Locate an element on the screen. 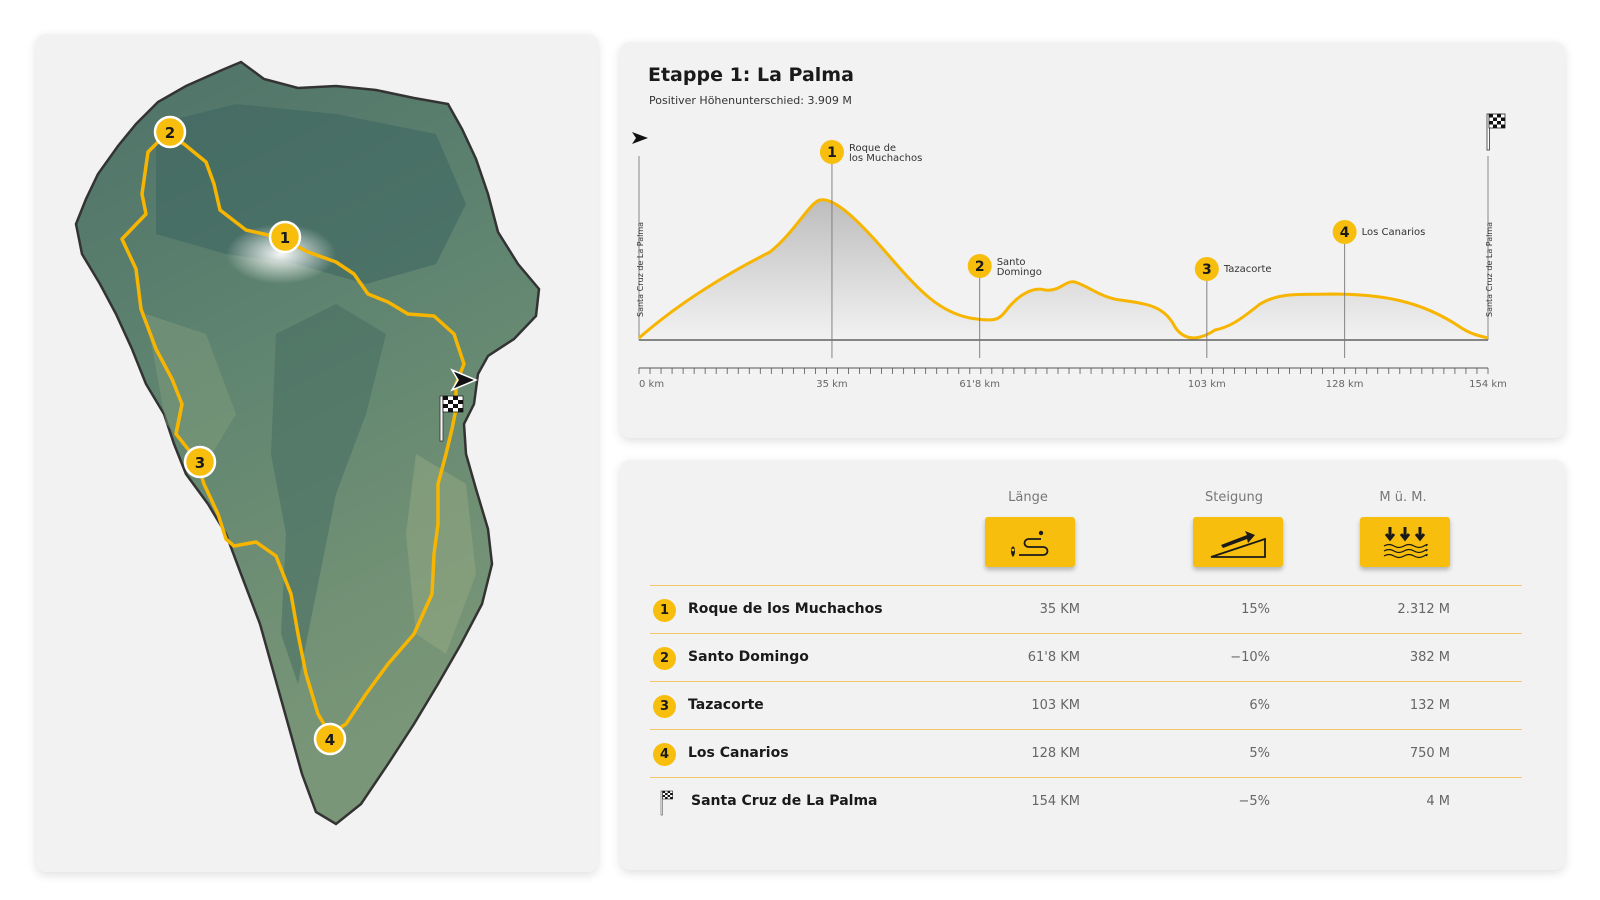  distance-tick-label: 35 km is located at coordinates (831, 384).